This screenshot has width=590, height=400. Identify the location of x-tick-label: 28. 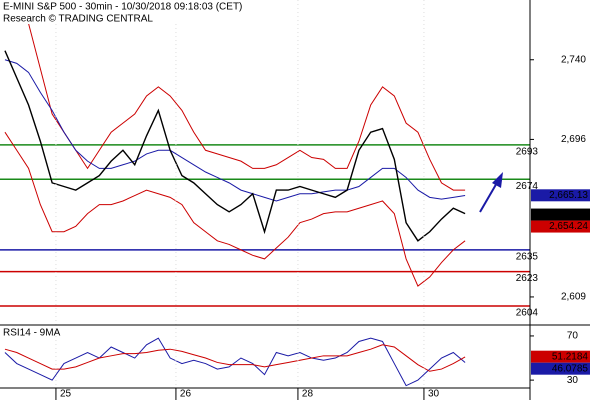
(308, 394).